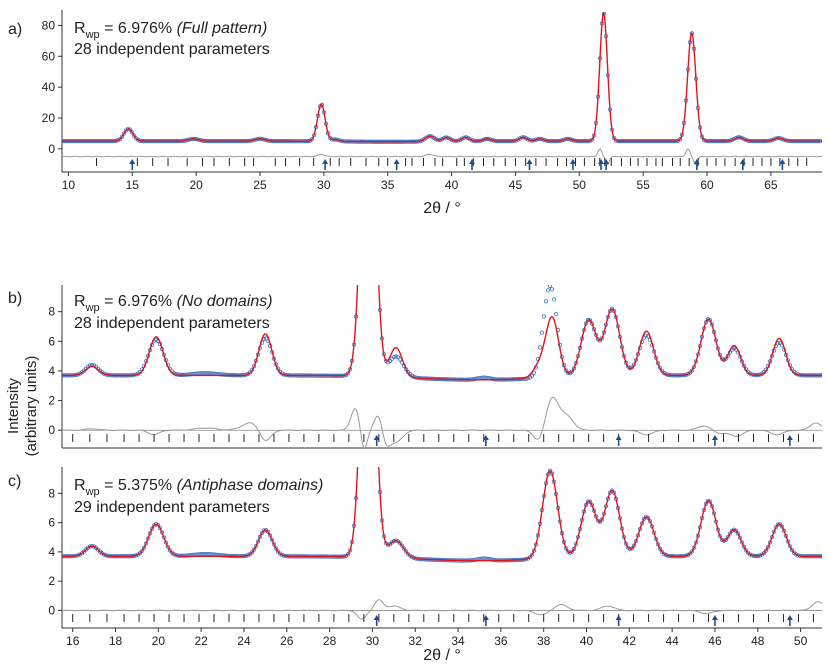 Image resolution: width=830 pixels, height=668 pixels. What do you see at coordinates (630, 641) in the screenshot?
I see `x-tick-label: 42` at bounding box center [630, 641].